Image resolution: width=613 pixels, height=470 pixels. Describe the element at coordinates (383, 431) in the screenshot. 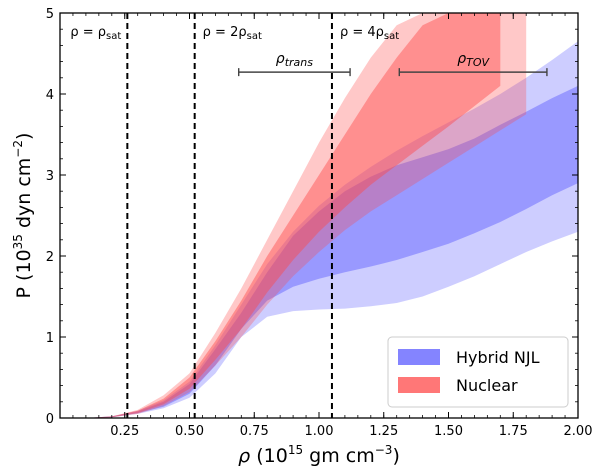

I see `x-tick-label: 1.25` at that location.